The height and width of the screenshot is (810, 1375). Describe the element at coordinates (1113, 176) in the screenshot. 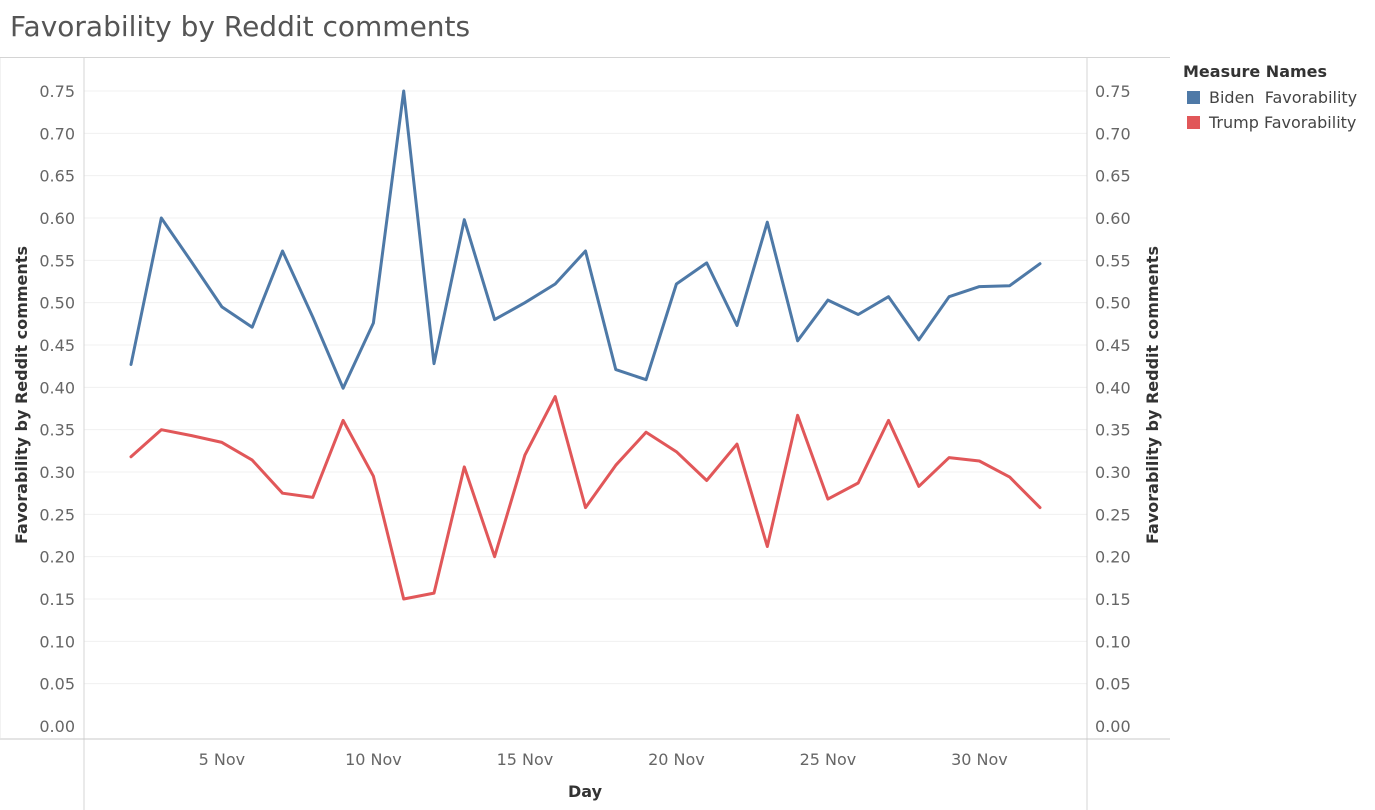

I see `y-tick-label-right: 0.65` at that location.